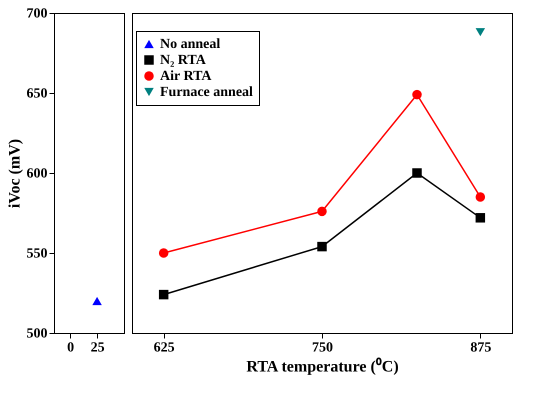 Image resolution: width=547 pixels, height=414 pixels. I want to click on y-tick-label: 700, so click(37, 14).